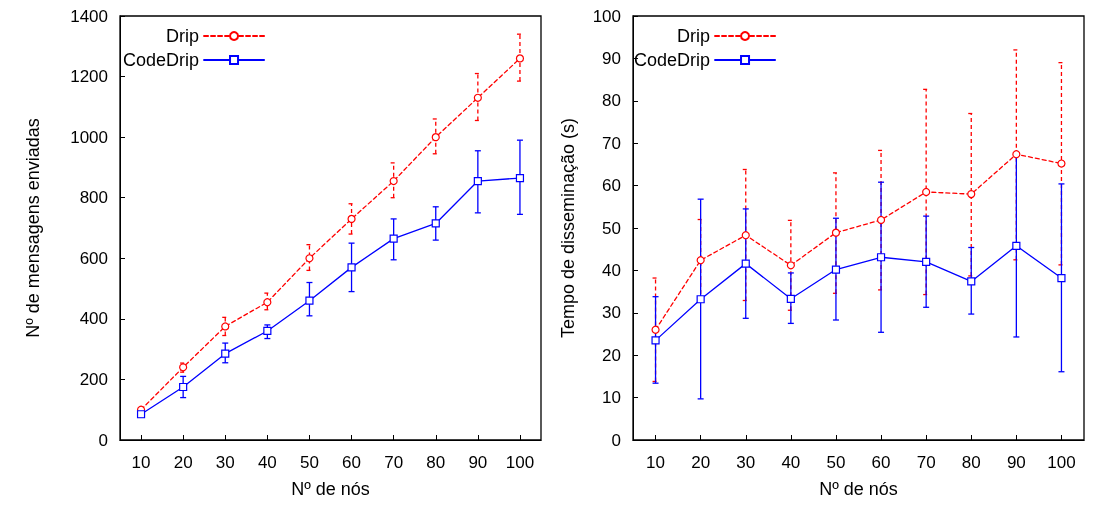 This screenshot has width=1102, height=507. Describe the element at coordinates (93, 198) in the screenshot. I see `y-tick-label: 800` at that location.